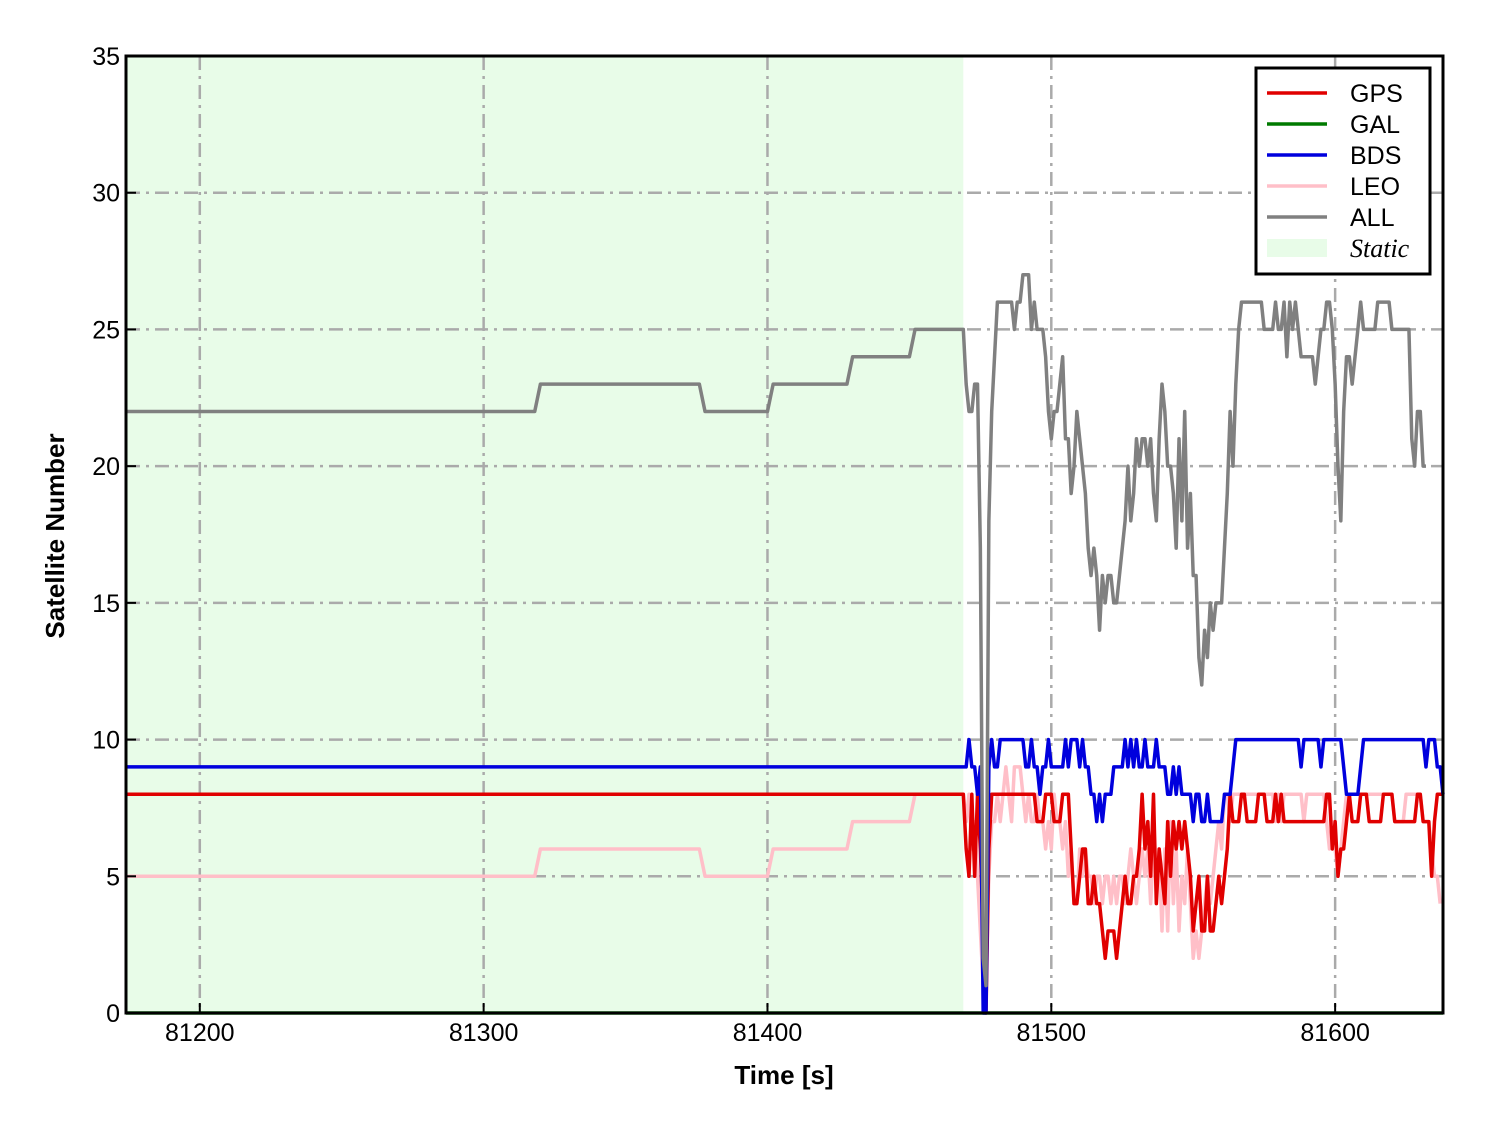 This screenshot has width=1488, height=1133. I want to click on x-tick-label: 81300, so click(484, 1033).